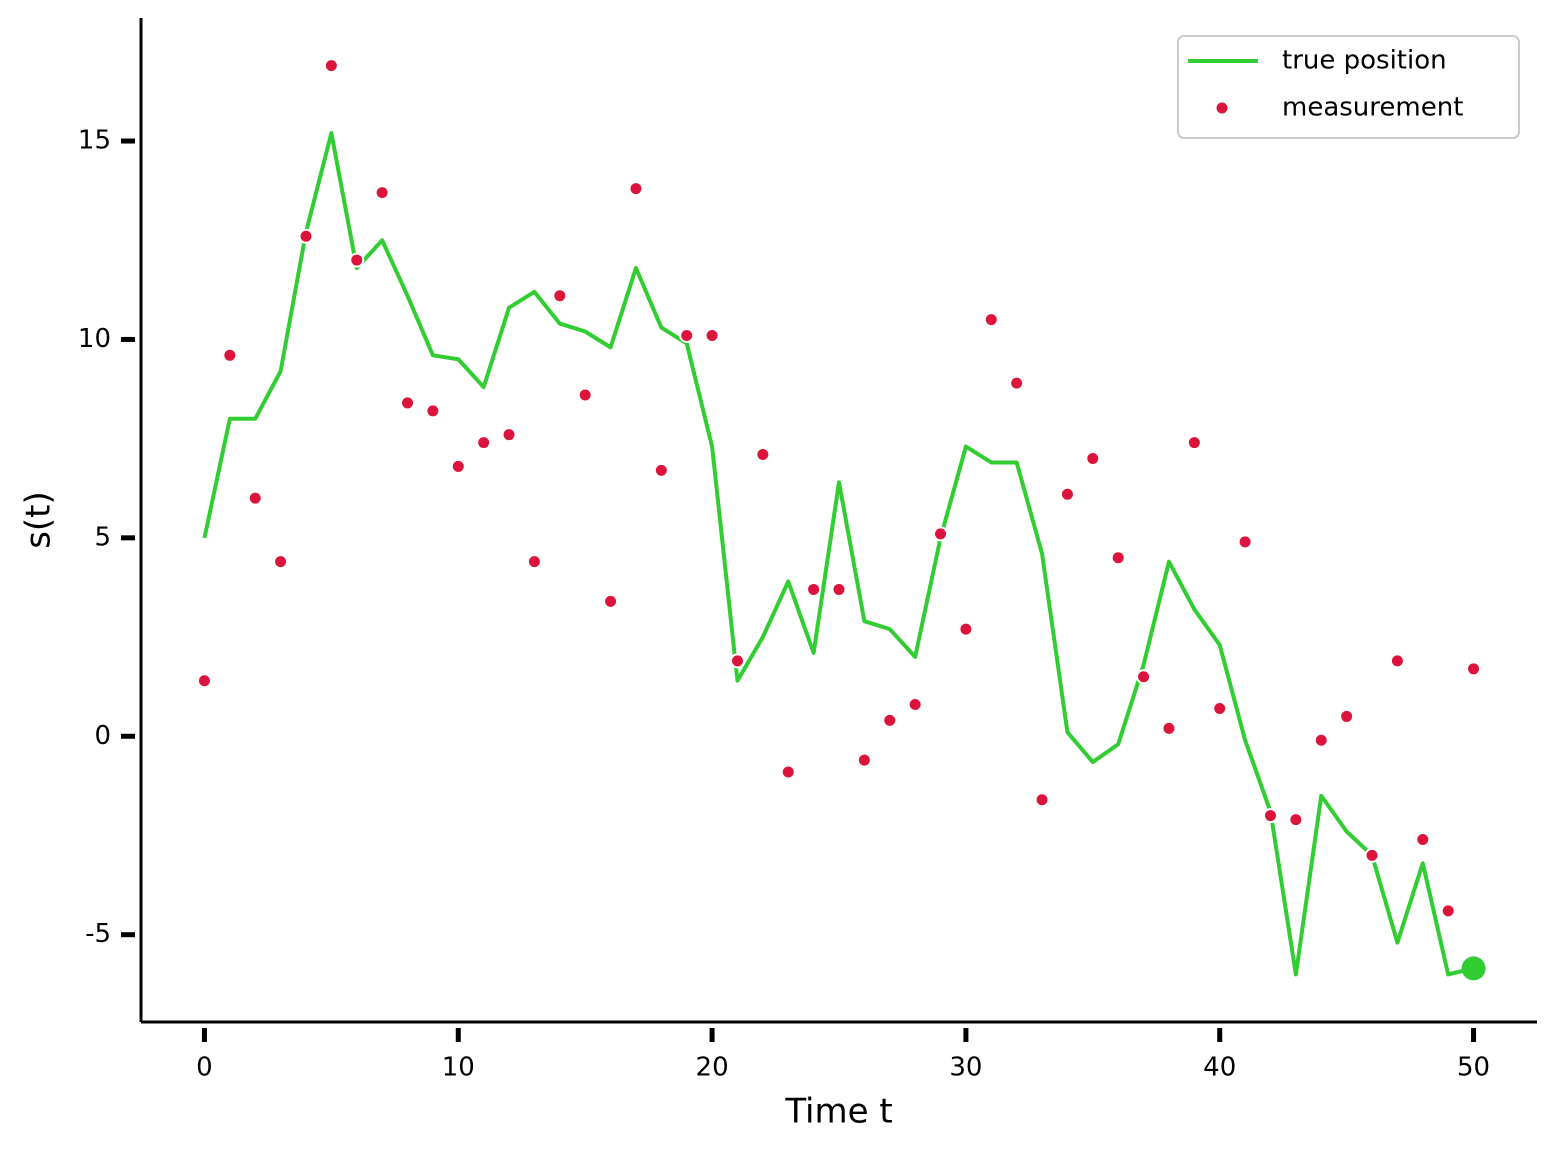 This screenshot has height=1155, width=1555. I want to click on y-axis-label: s(t), so click(39, 520).